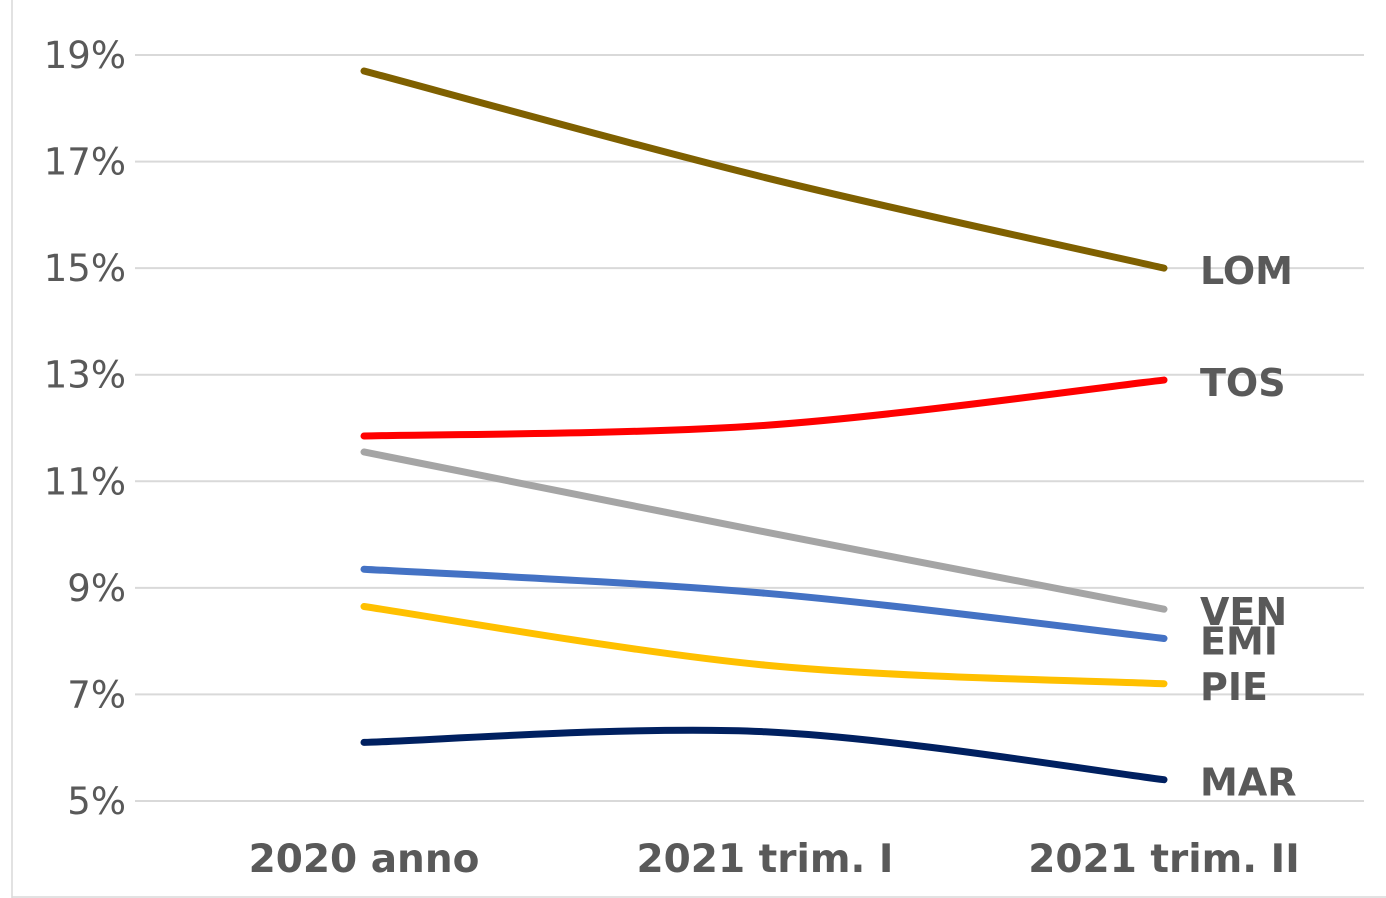 Image resolution: width=1386 pixels, height=898 pixels. What do you see at coordinates (1243, 612) in the screenshot?
I see `series-label-ven: VEN` at bounding box center [1243, 612].